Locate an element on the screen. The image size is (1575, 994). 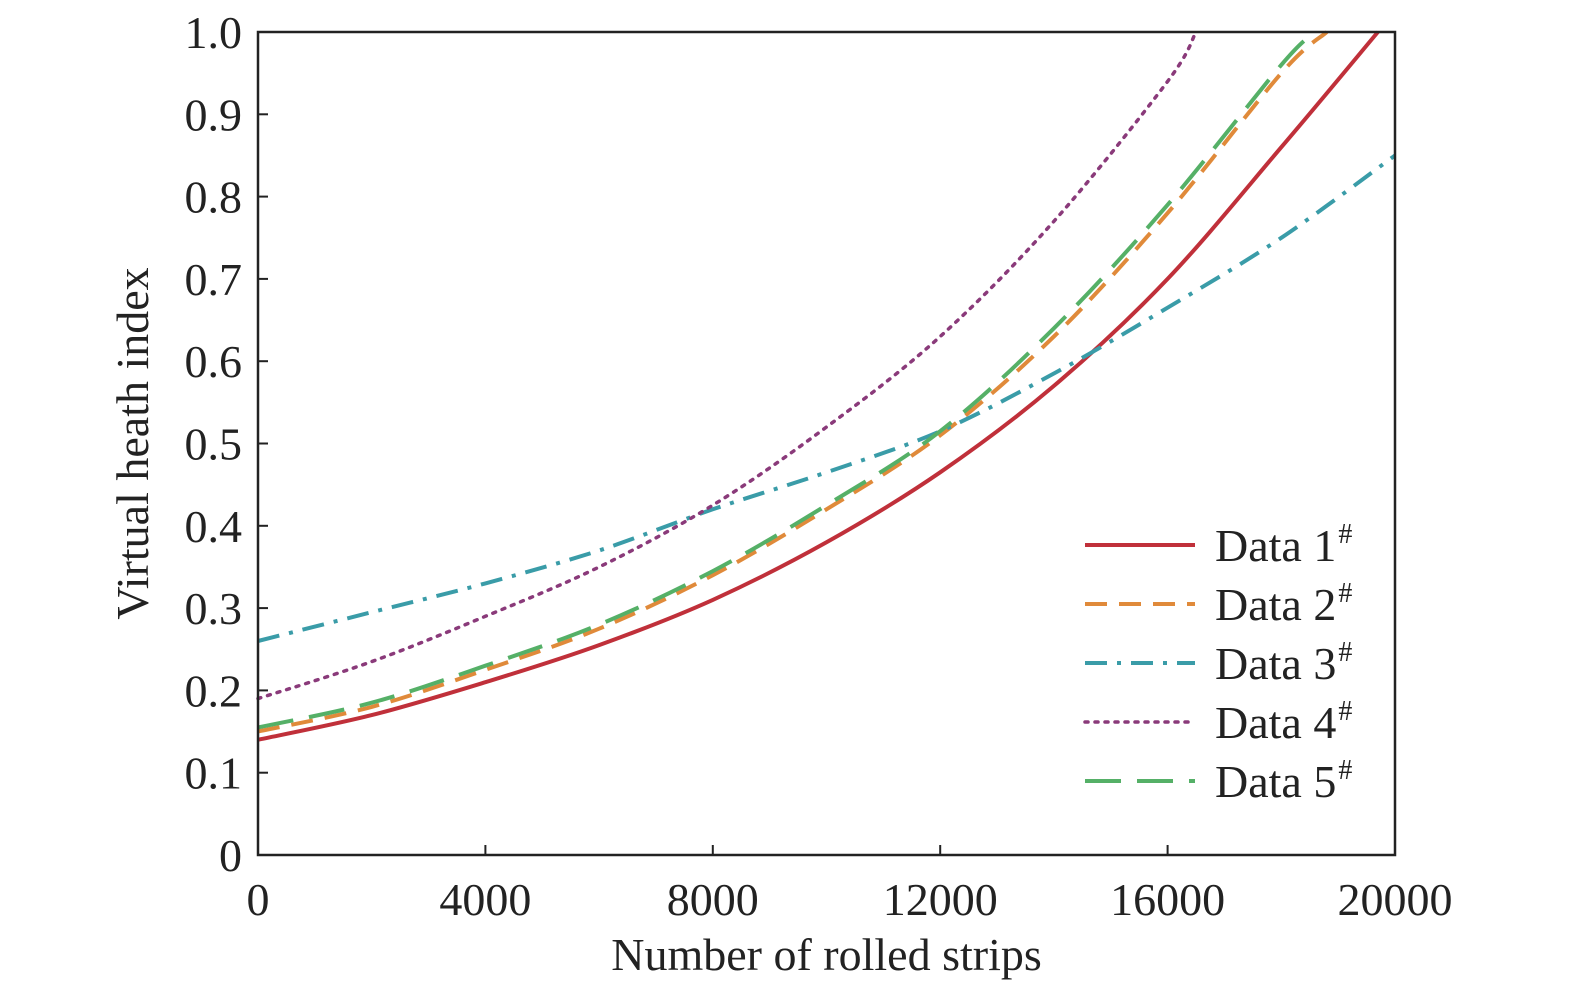
y-tick-label: 0.7 is located at coordinates (214, 279).